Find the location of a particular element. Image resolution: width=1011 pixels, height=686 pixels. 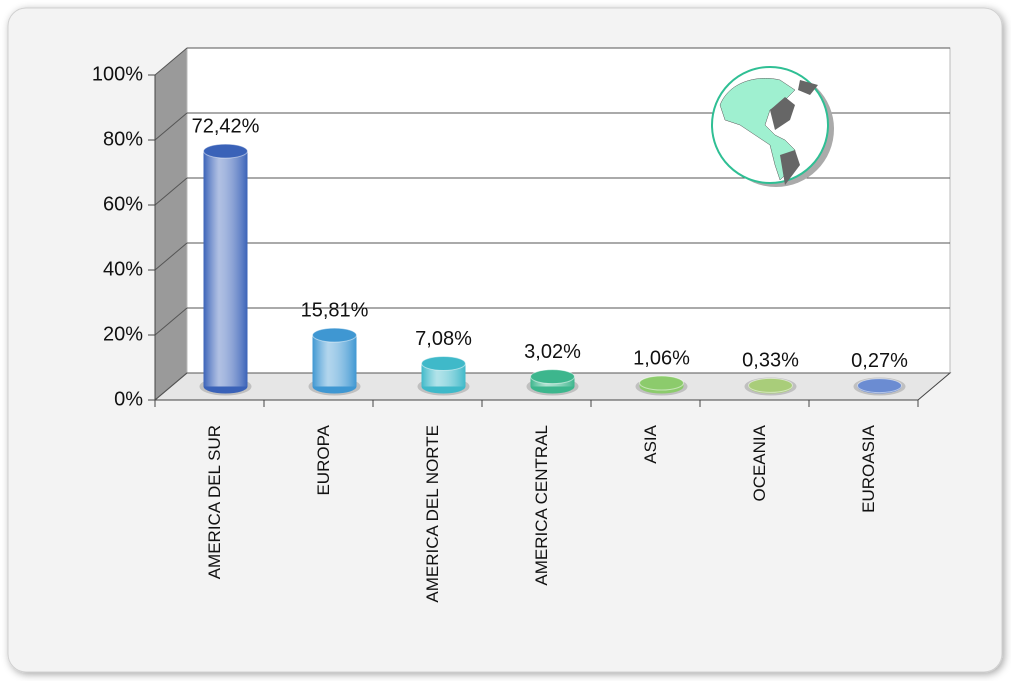

value-label: 7,08% is located at coordinates (443, 339).